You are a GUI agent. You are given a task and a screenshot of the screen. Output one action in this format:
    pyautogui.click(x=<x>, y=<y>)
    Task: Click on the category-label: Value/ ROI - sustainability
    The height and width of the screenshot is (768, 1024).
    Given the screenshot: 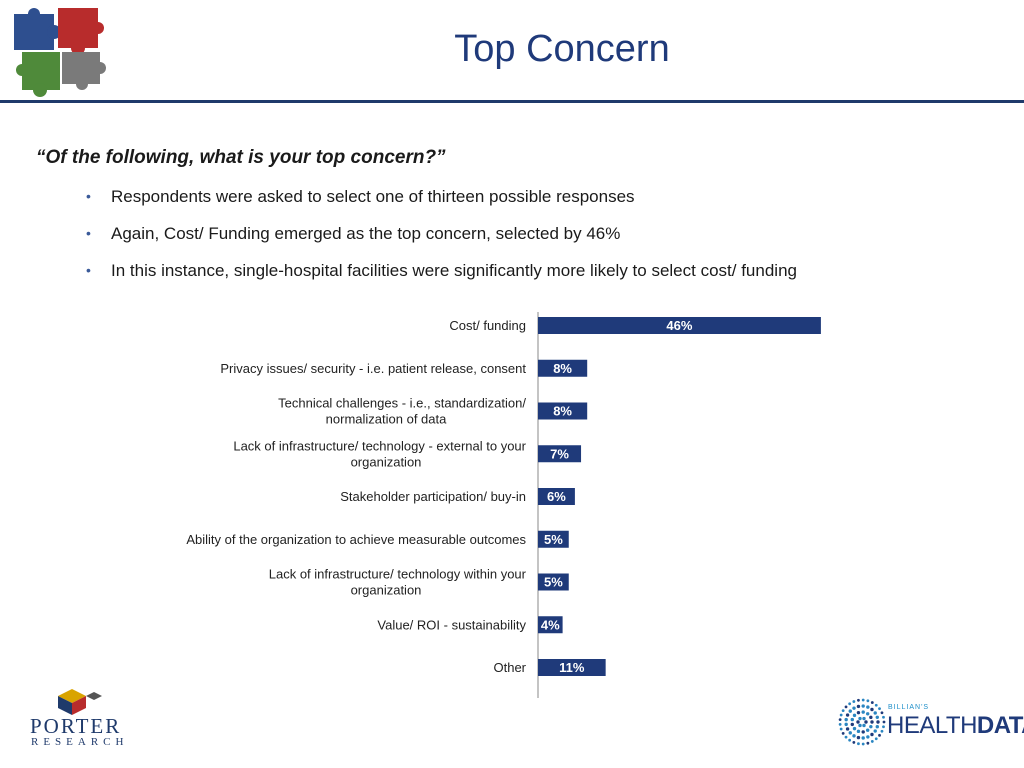 What is the action you would take?
    pyautogui.click(x=451, y=624)
    